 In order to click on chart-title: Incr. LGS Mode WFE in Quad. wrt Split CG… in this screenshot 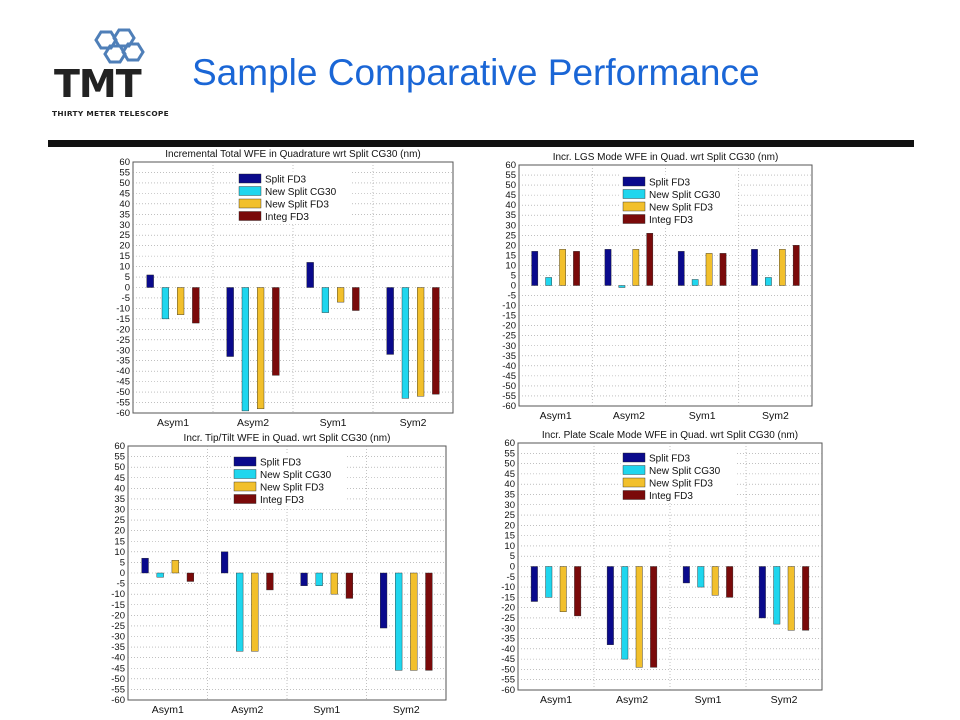, I will do `click(666, 157)`.